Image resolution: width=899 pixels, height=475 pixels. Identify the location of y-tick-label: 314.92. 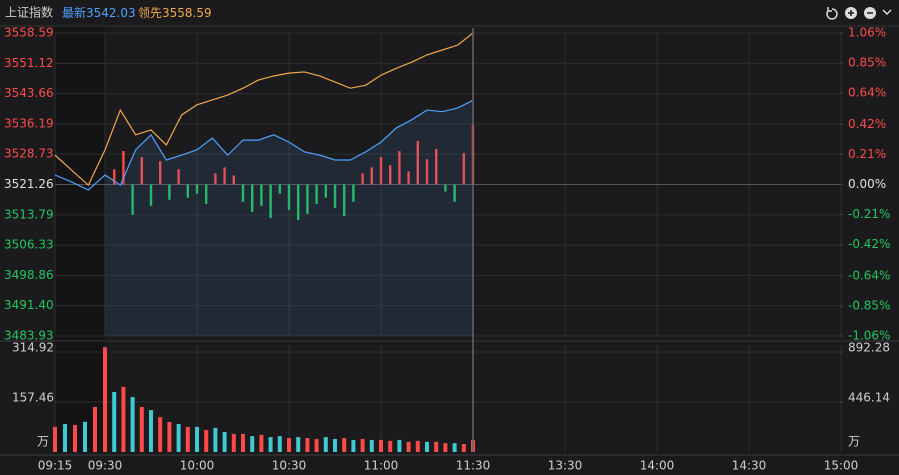
(33, 348).